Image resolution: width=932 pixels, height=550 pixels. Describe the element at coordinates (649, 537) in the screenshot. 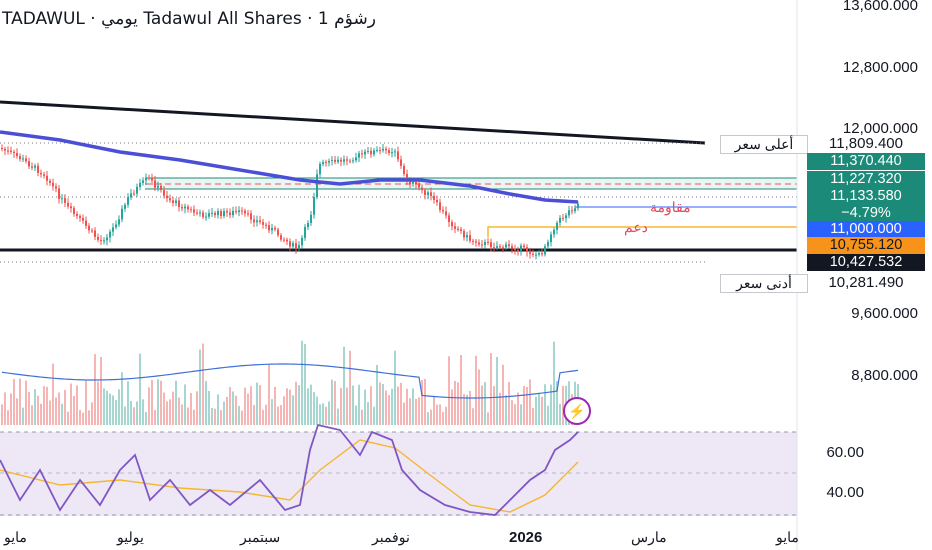

I see `time-label-march: مارس` at that location.